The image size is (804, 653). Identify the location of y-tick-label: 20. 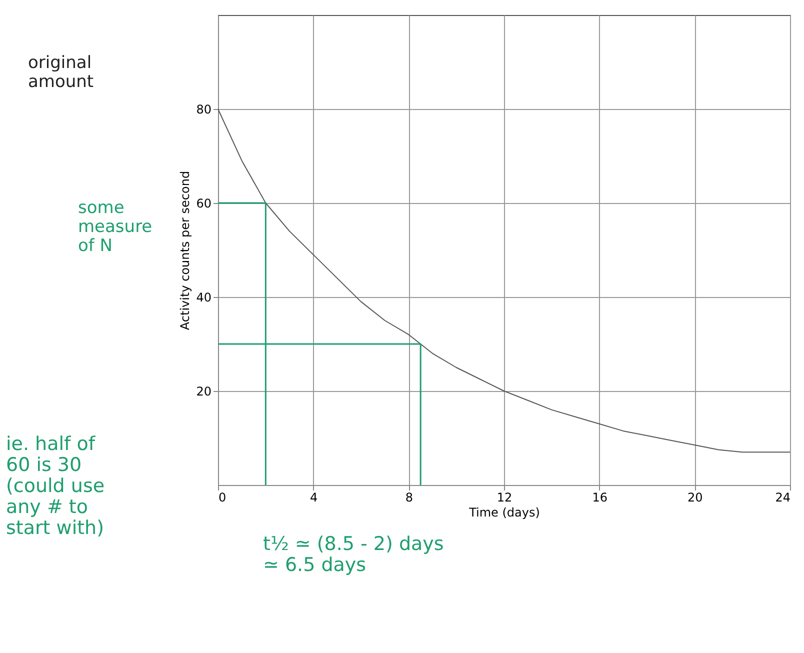
(204, 391).